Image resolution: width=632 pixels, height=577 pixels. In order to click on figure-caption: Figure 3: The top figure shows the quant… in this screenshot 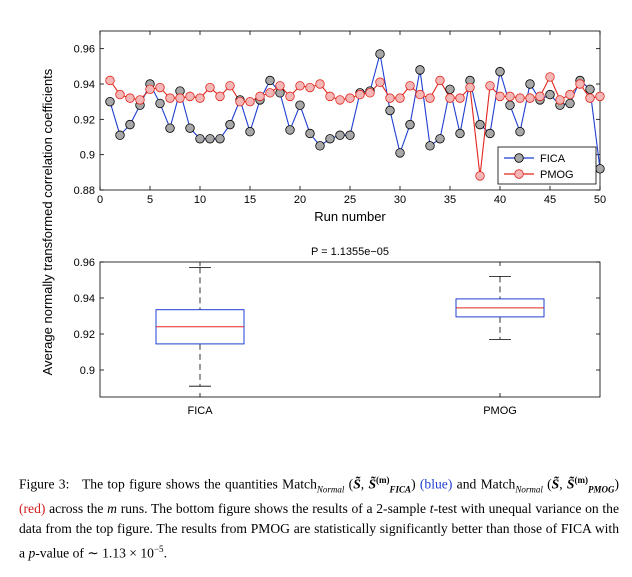, I will do `click(319, 518)`.